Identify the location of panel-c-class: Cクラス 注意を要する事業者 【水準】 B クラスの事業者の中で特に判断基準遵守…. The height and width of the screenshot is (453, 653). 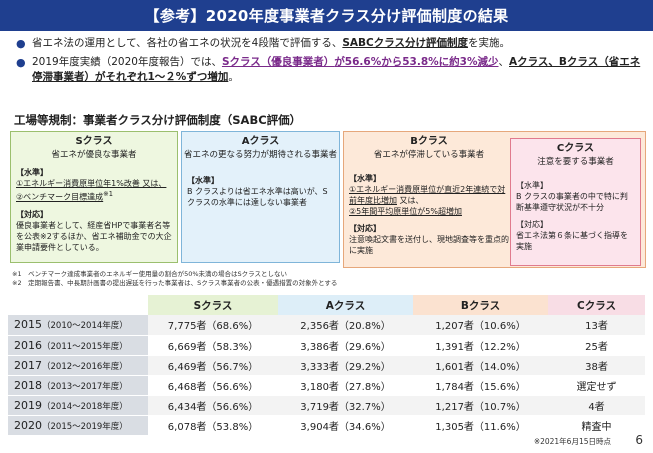
(575, 202).